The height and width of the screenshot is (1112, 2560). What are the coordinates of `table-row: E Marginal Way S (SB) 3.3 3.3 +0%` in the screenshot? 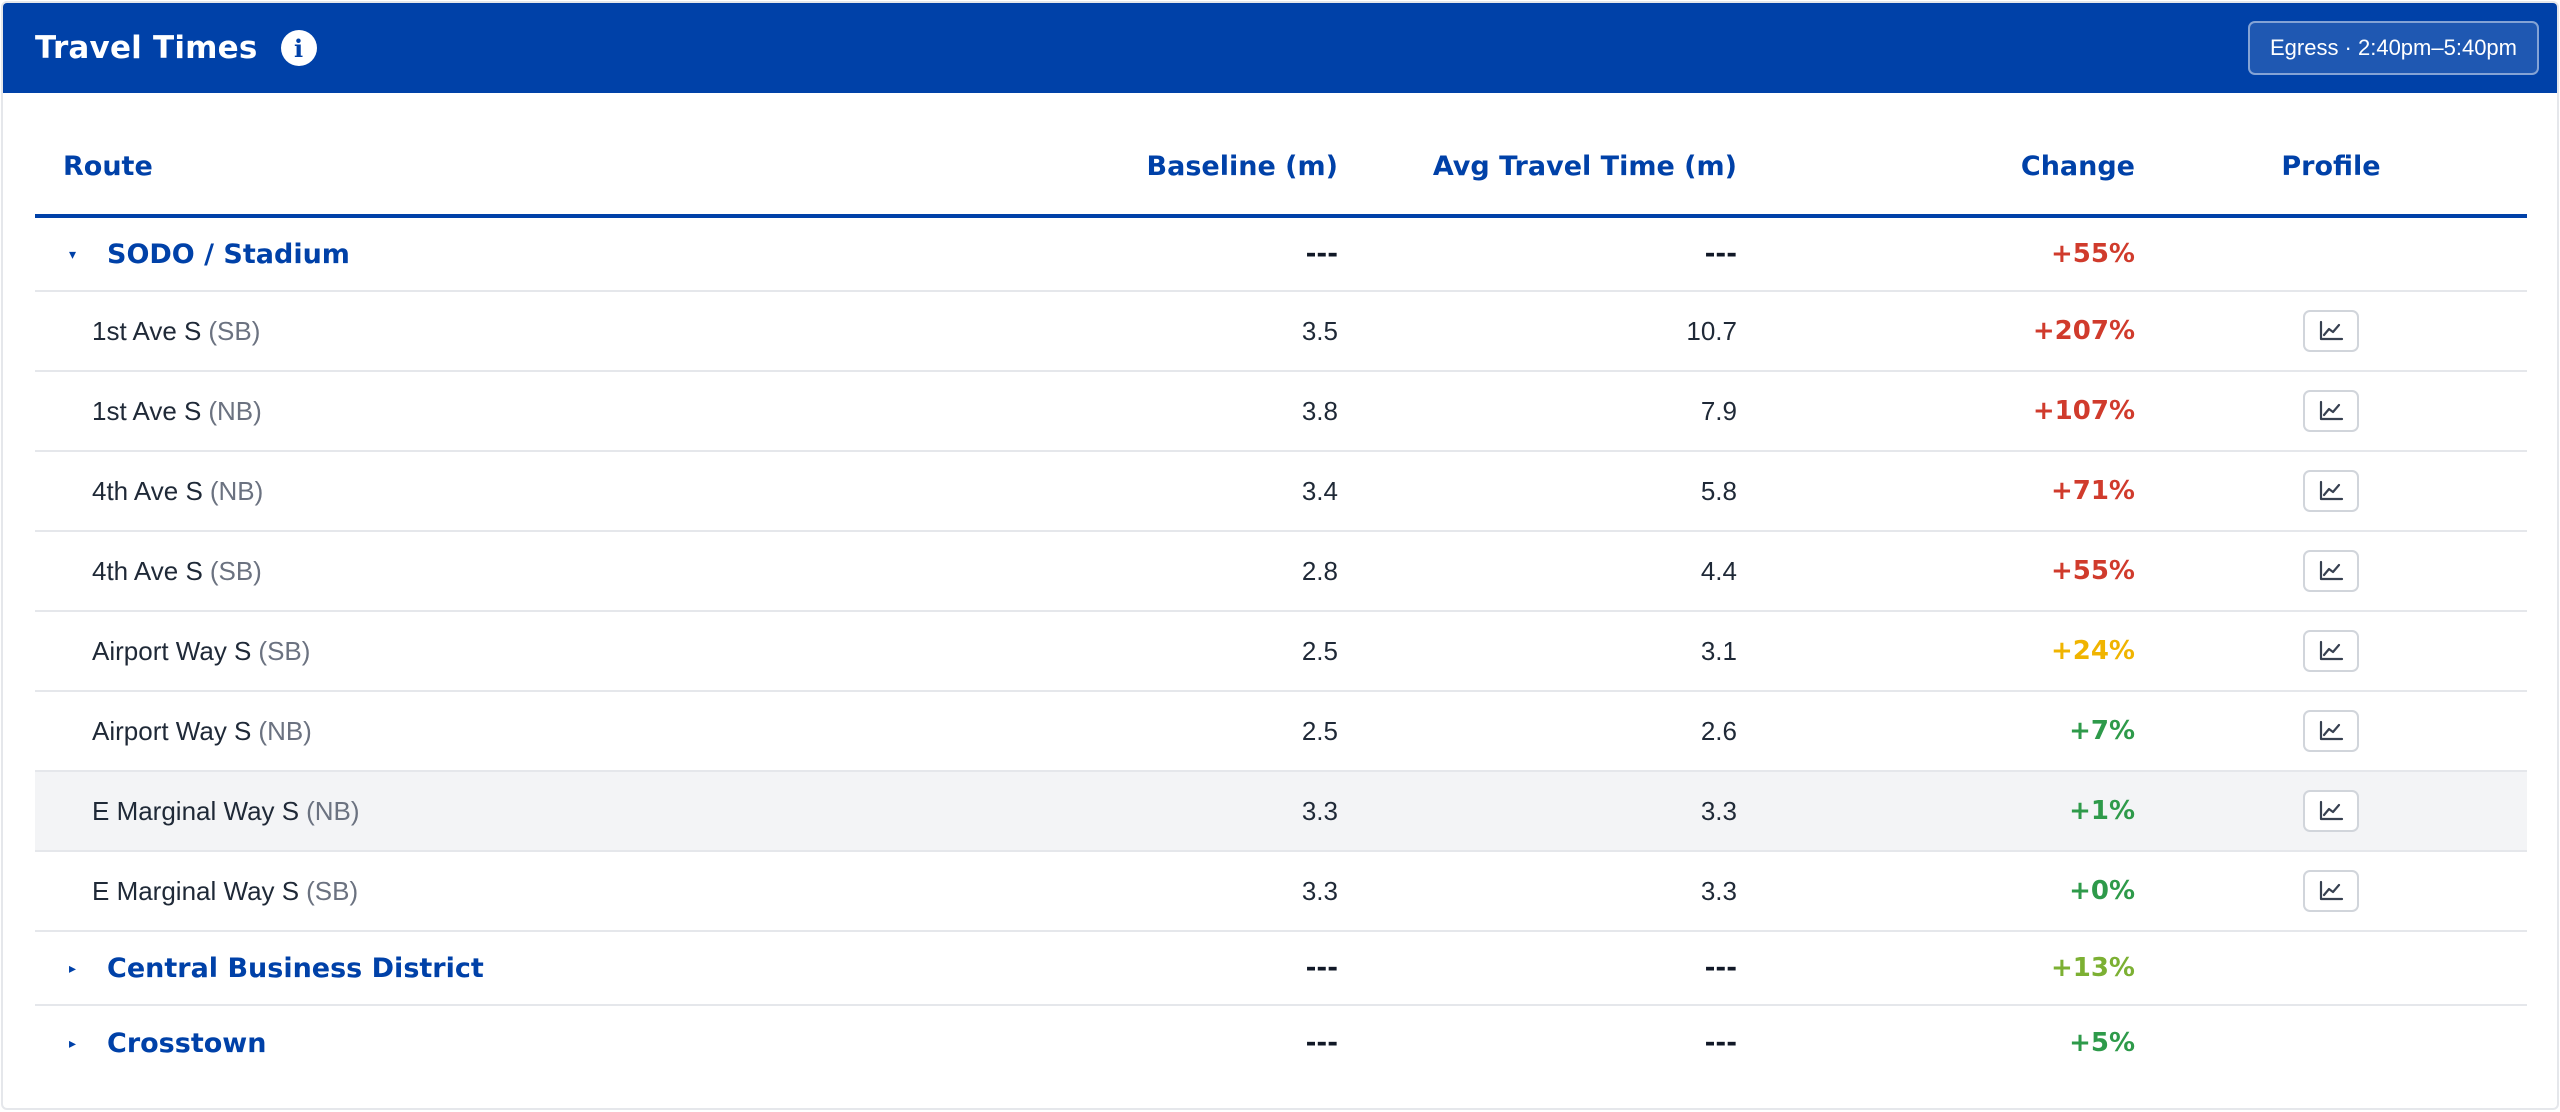 It's located at (1281, 892).